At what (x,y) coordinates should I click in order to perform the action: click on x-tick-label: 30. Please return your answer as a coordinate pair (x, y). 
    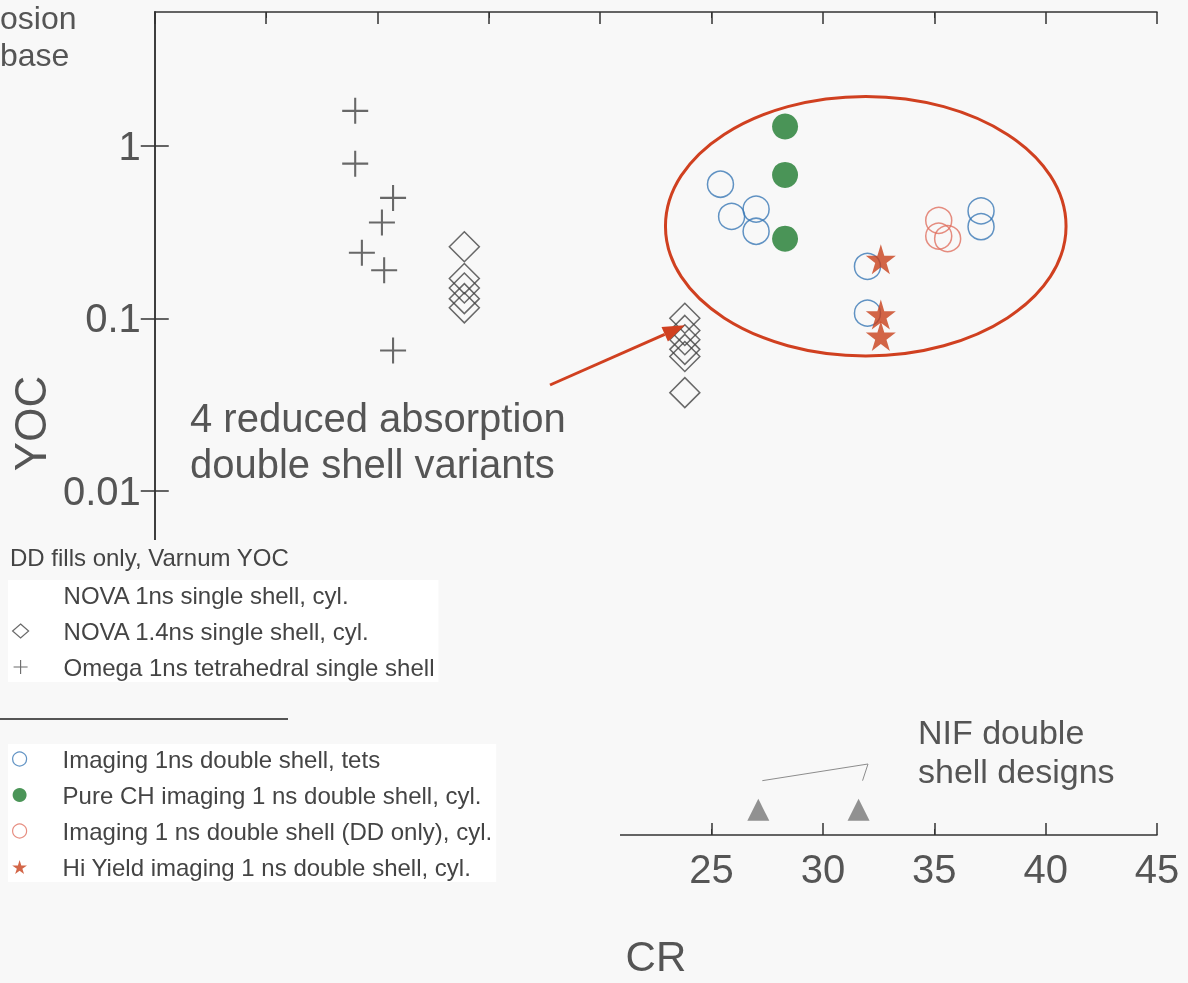
    Looking at the image, I should click on (823, 869).